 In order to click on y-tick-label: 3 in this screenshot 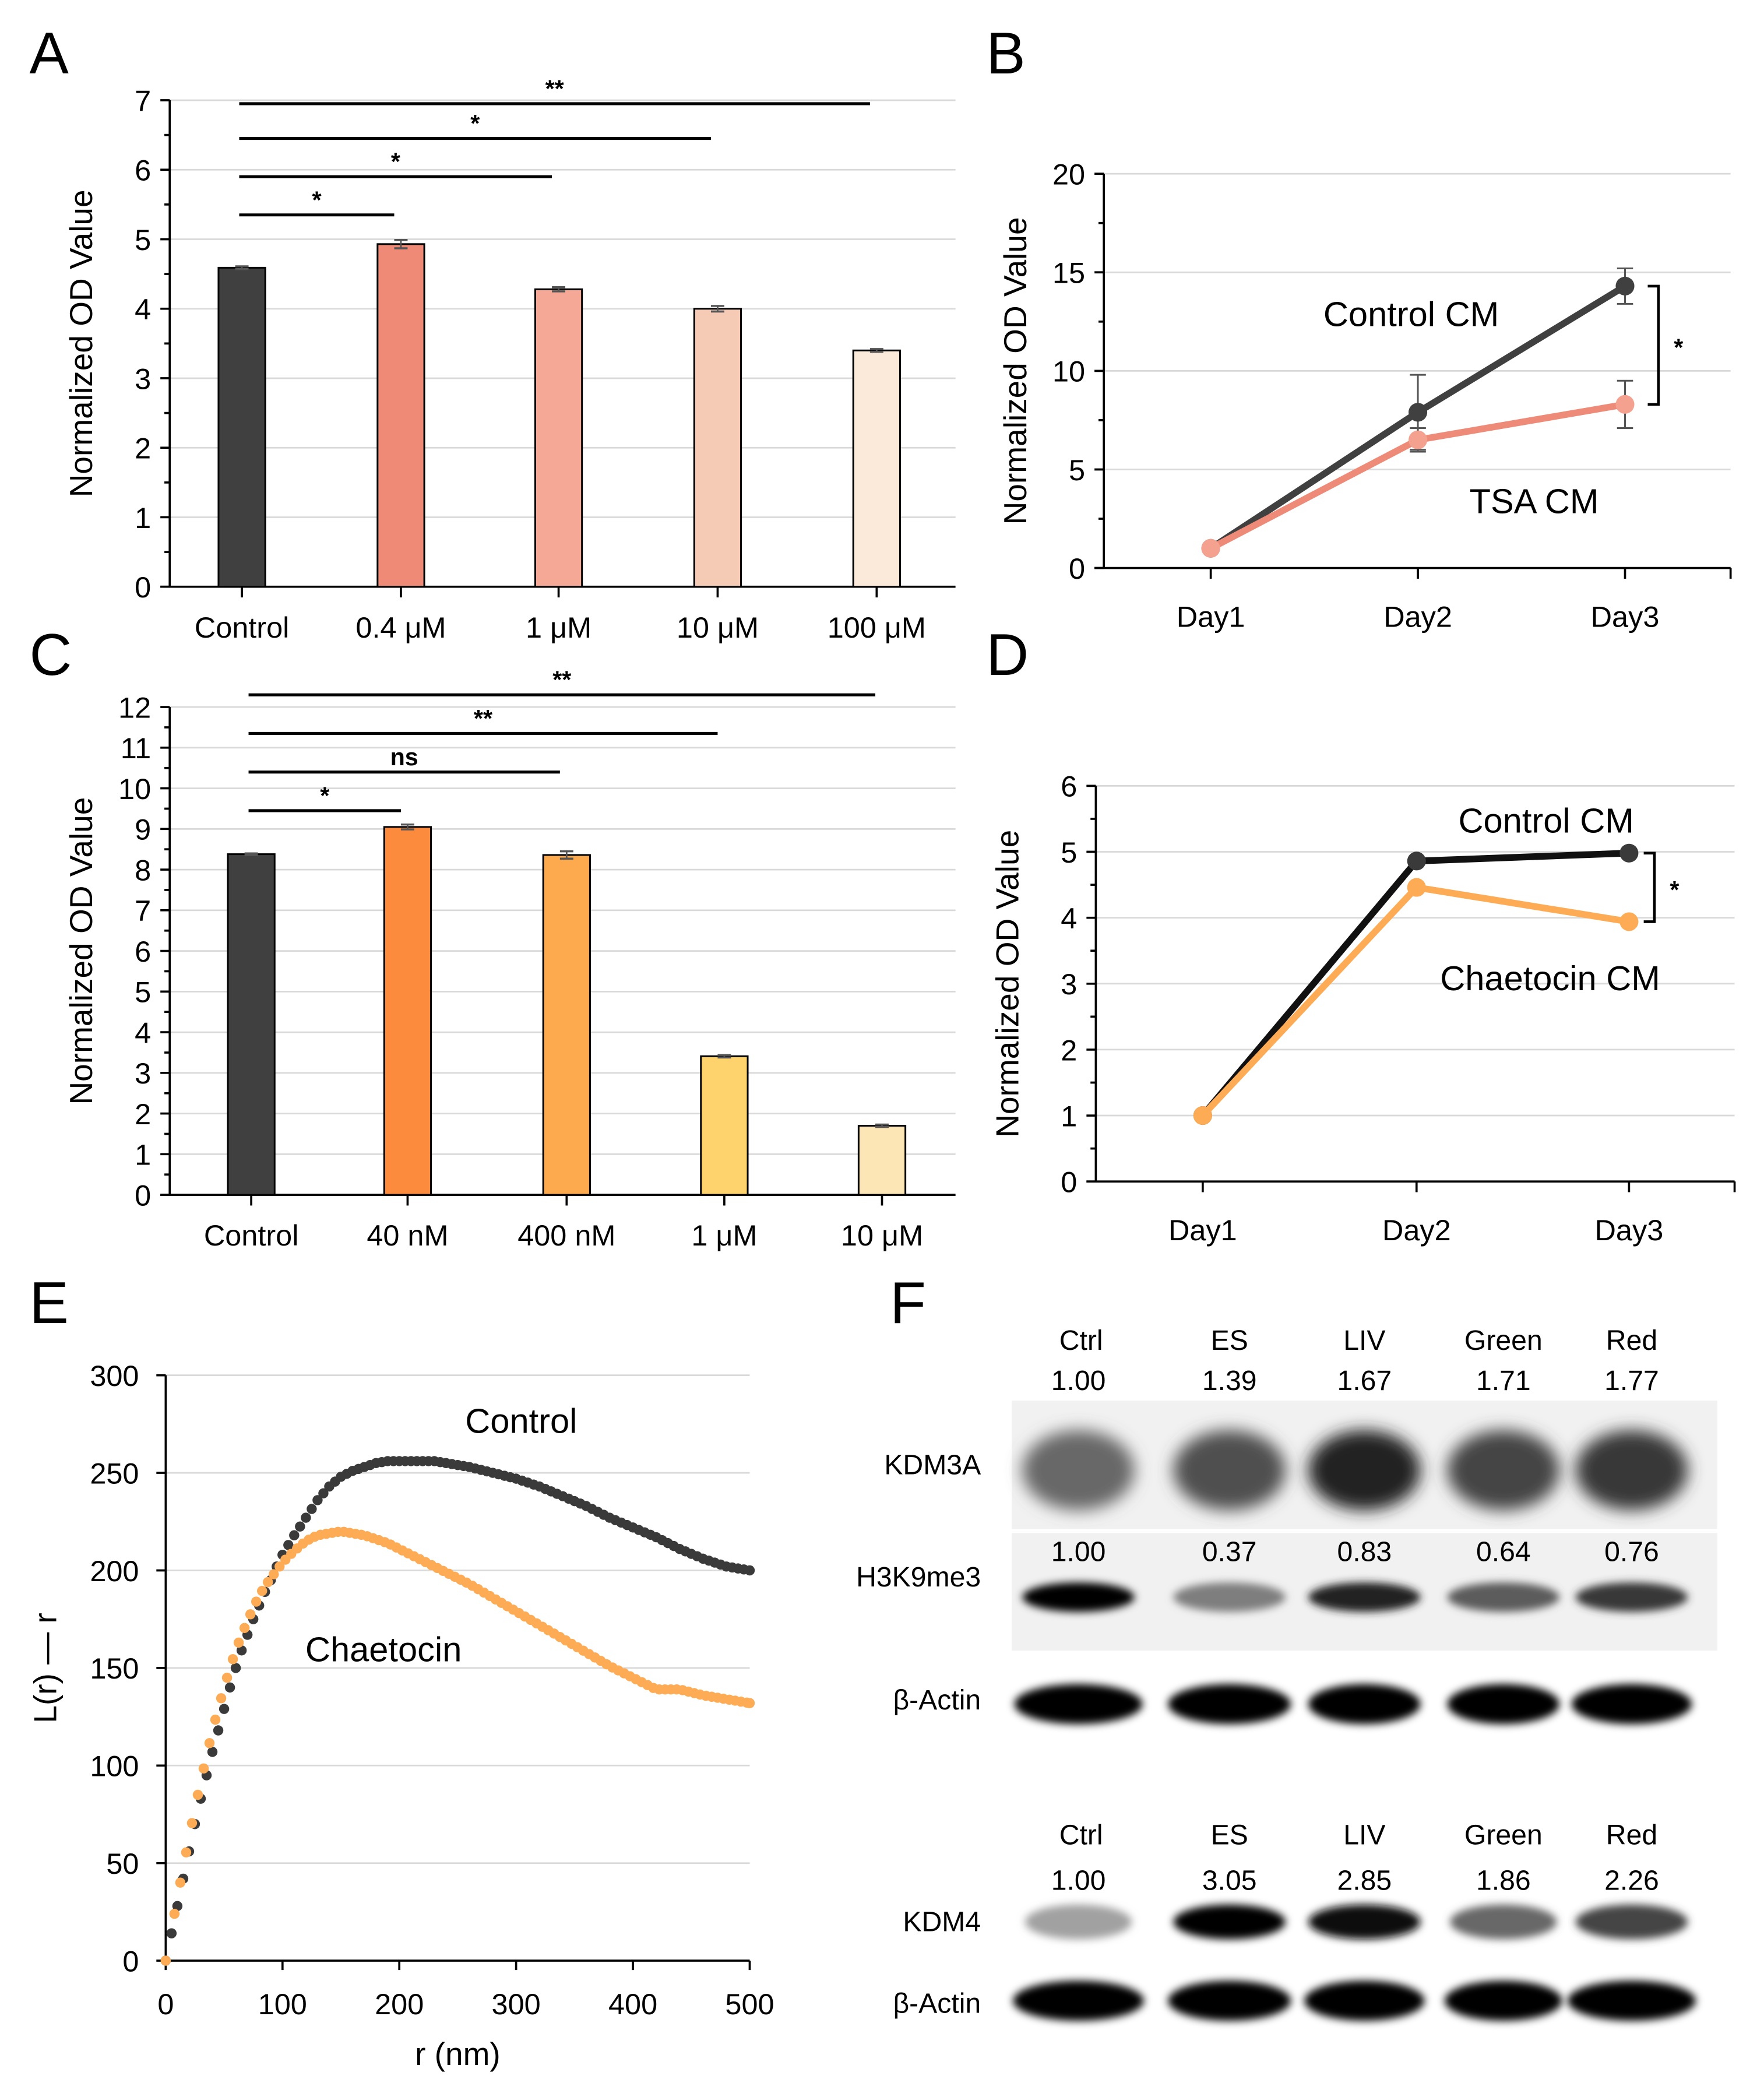, I will do `click(143, 379)`.